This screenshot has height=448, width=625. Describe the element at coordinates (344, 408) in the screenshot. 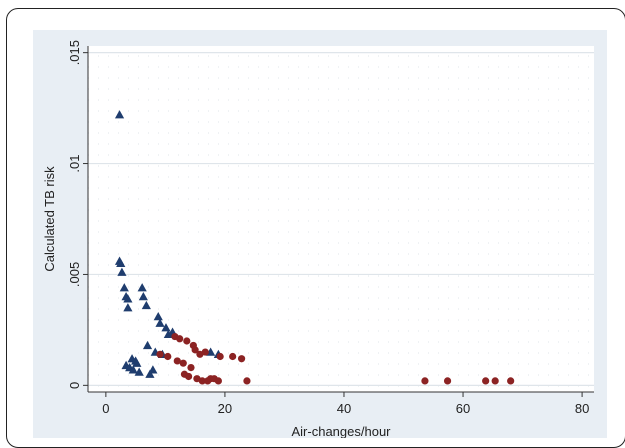

I see `x-tick-label: 40` at that location.